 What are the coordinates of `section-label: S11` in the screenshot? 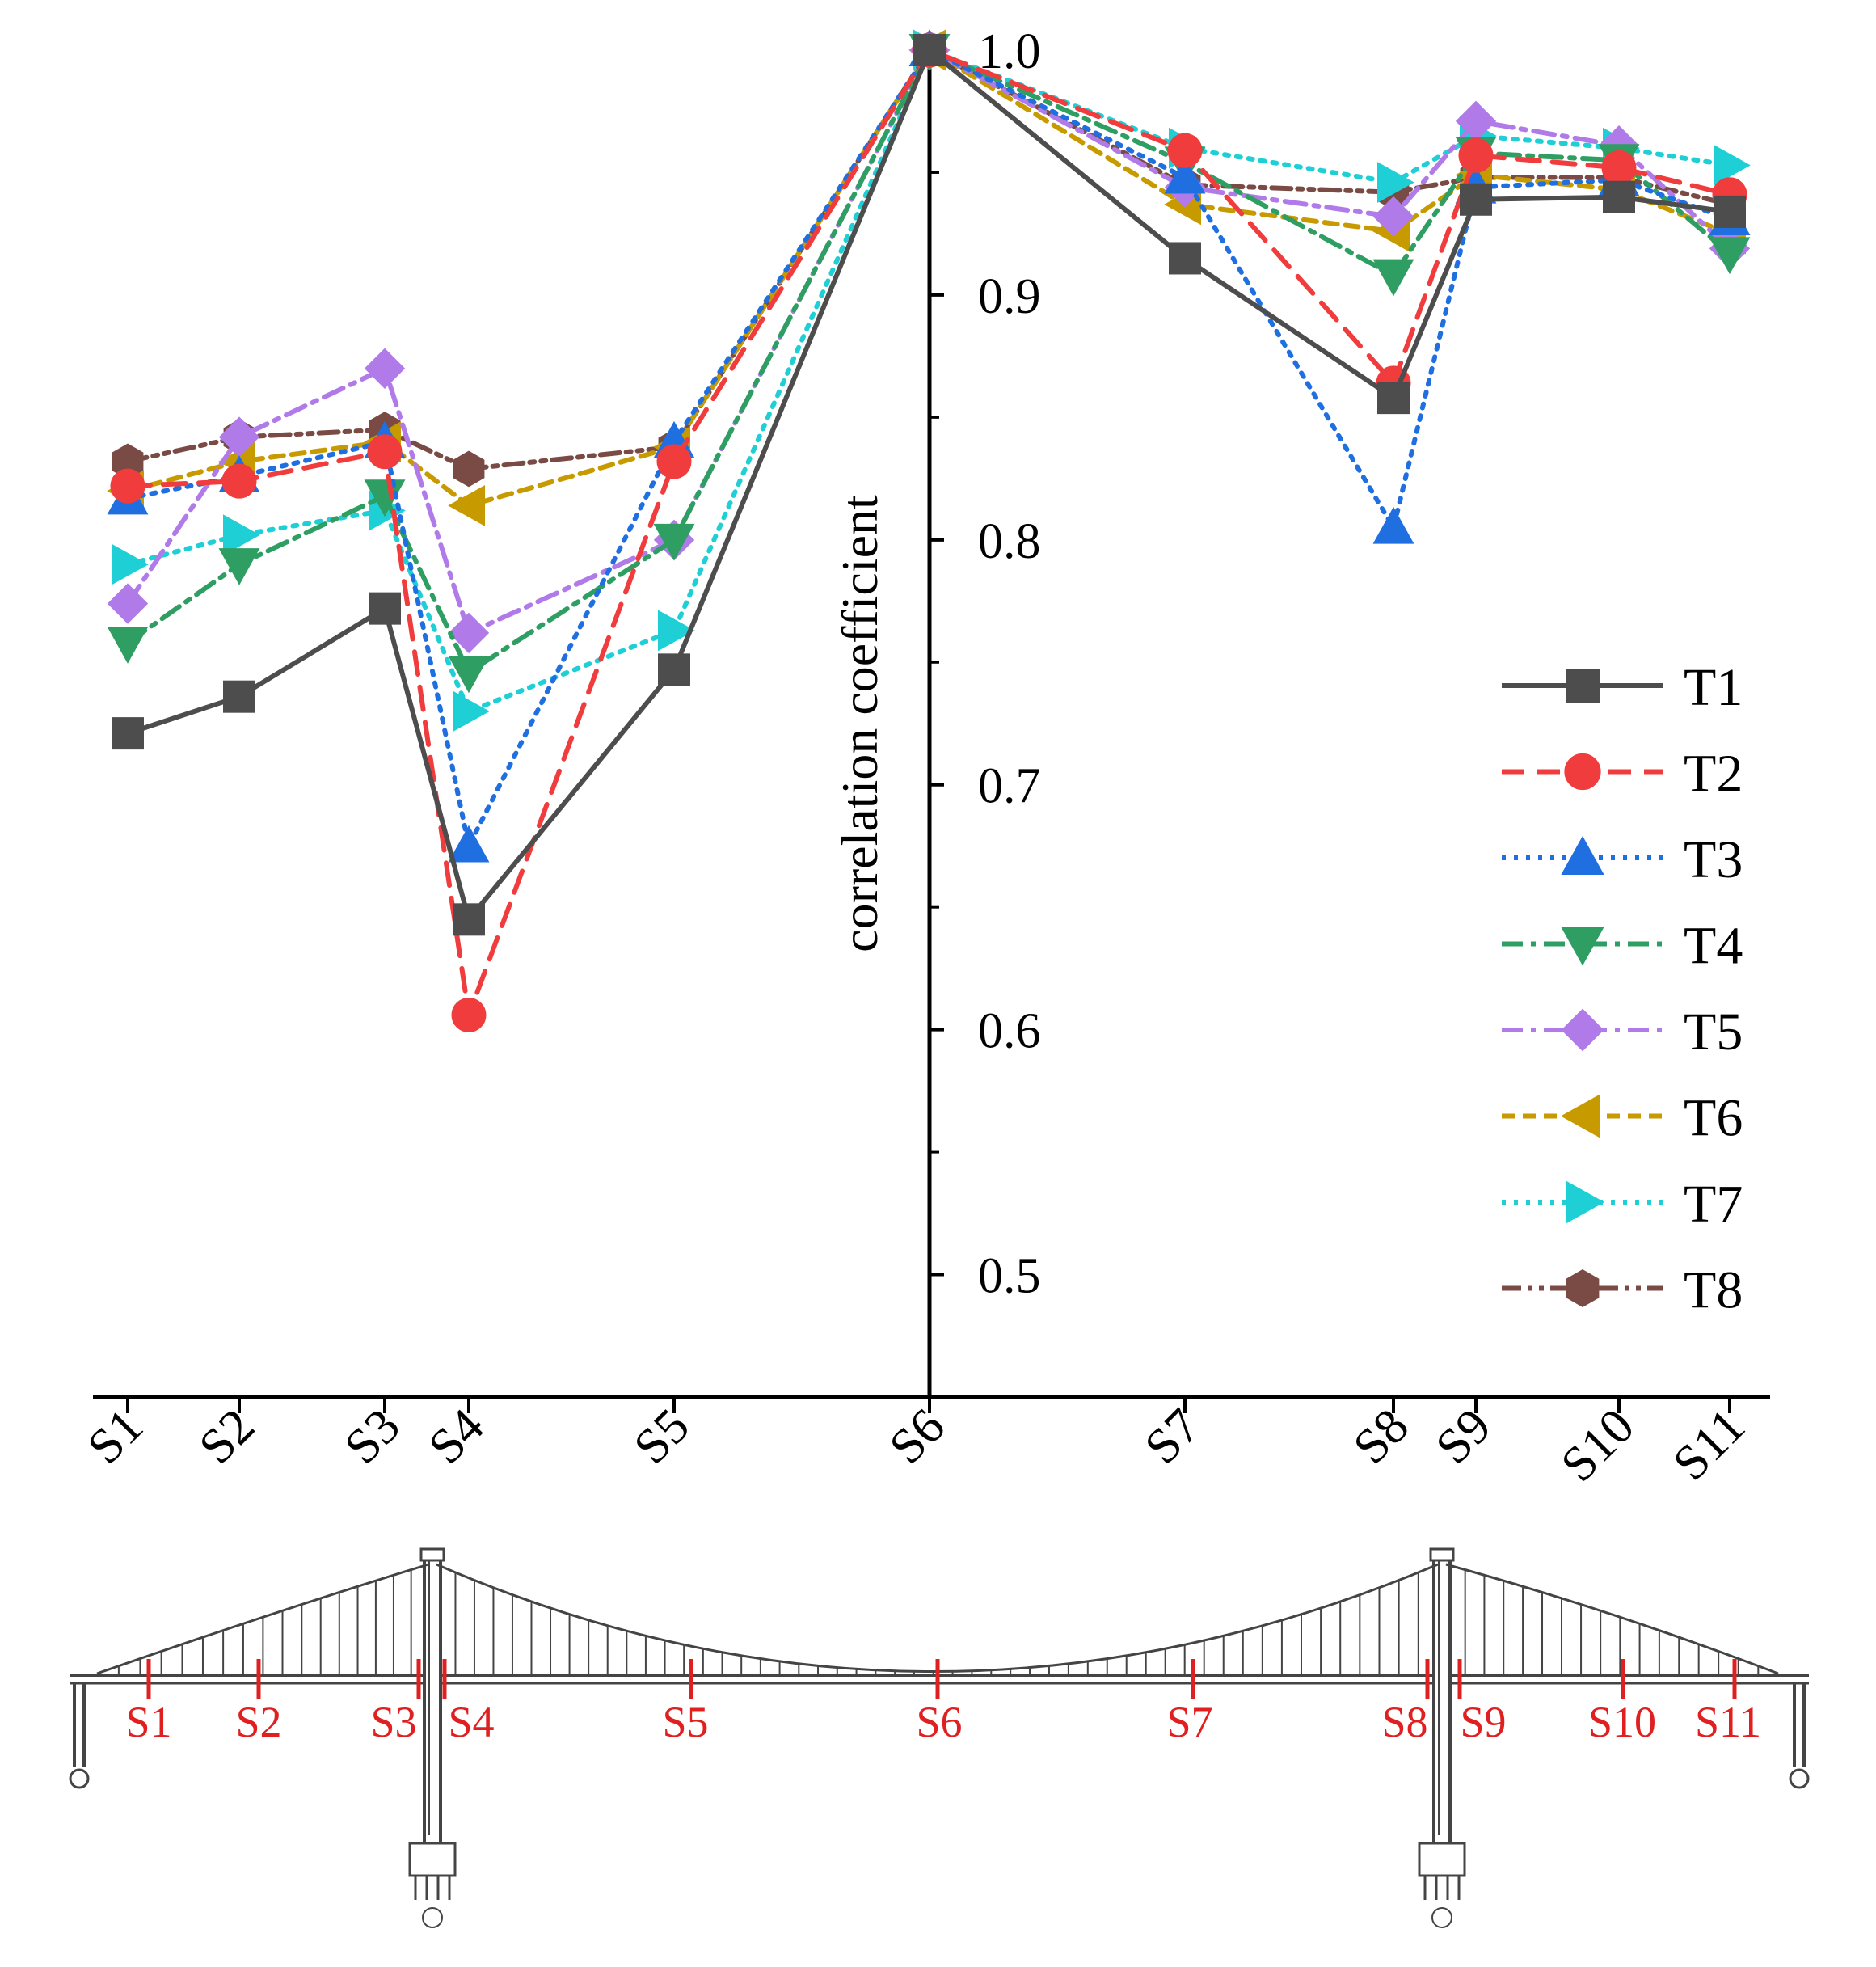 It's located at (1728, 1722).